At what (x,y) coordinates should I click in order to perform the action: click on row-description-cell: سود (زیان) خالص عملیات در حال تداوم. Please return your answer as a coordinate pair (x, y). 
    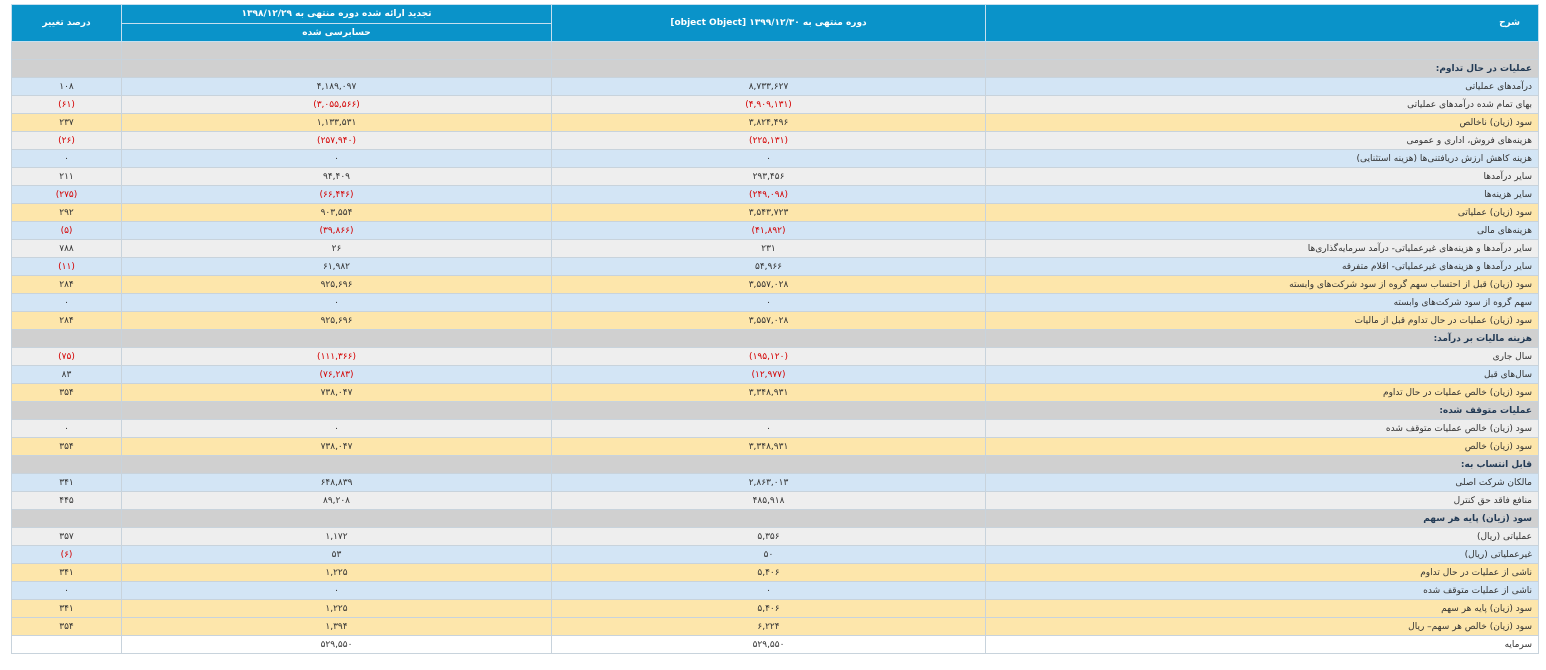
    Looking at the image, I should click on (1262, 392).